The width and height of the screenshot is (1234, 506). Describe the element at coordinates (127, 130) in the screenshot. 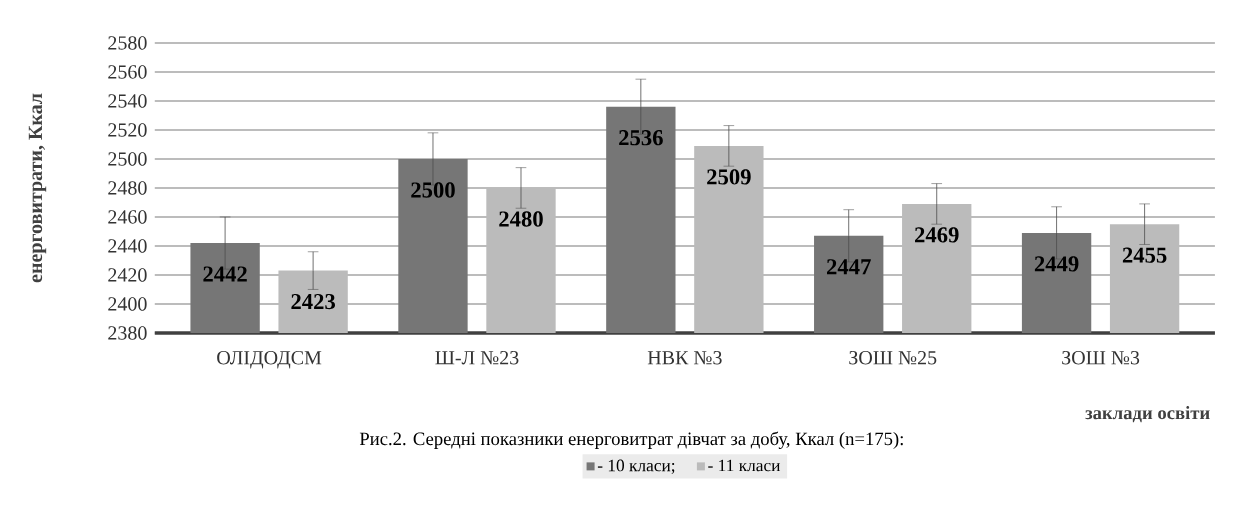

I see `y-tick-label: 2520` at that location.